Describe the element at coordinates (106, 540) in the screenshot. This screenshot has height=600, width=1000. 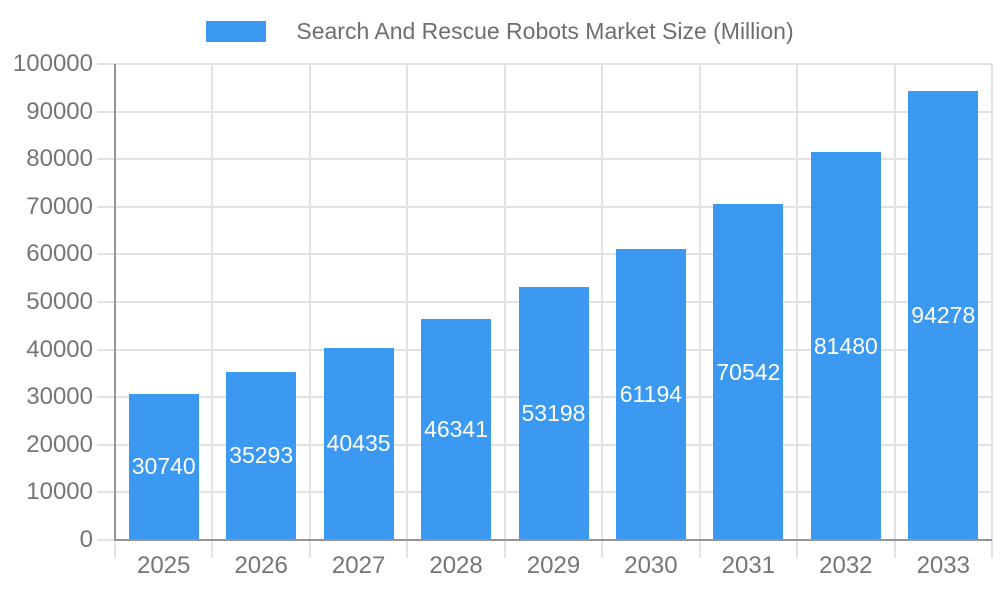
I see `y-axis-tick` at that location.